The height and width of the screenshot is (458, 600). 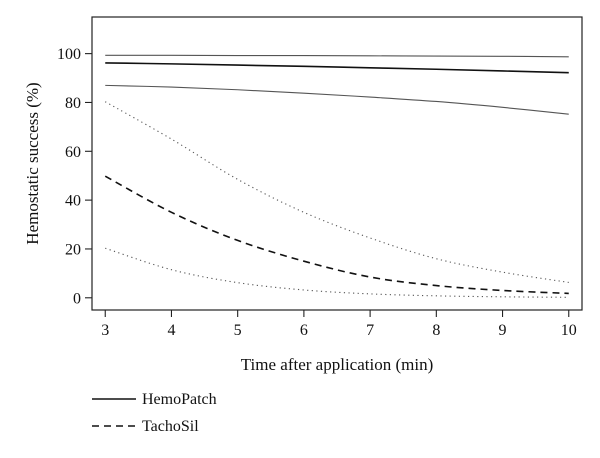 I want to click on x-tick-label: 10, so click(x=569, y=330).